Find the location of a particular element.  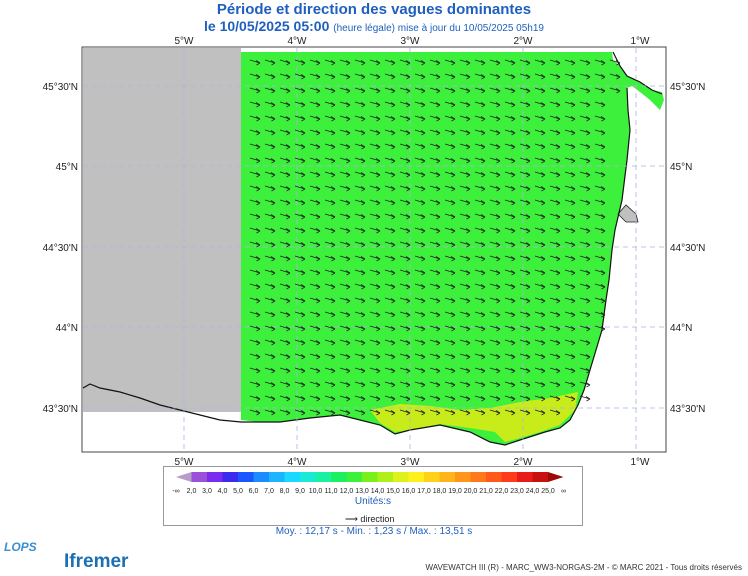

legend-label: 5,0 is located at coordinates (238, 491).